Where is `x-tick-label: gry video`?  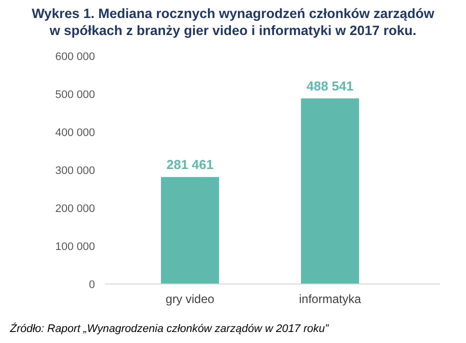 x-tick-label: gry video is located at coordinates (190, 299).